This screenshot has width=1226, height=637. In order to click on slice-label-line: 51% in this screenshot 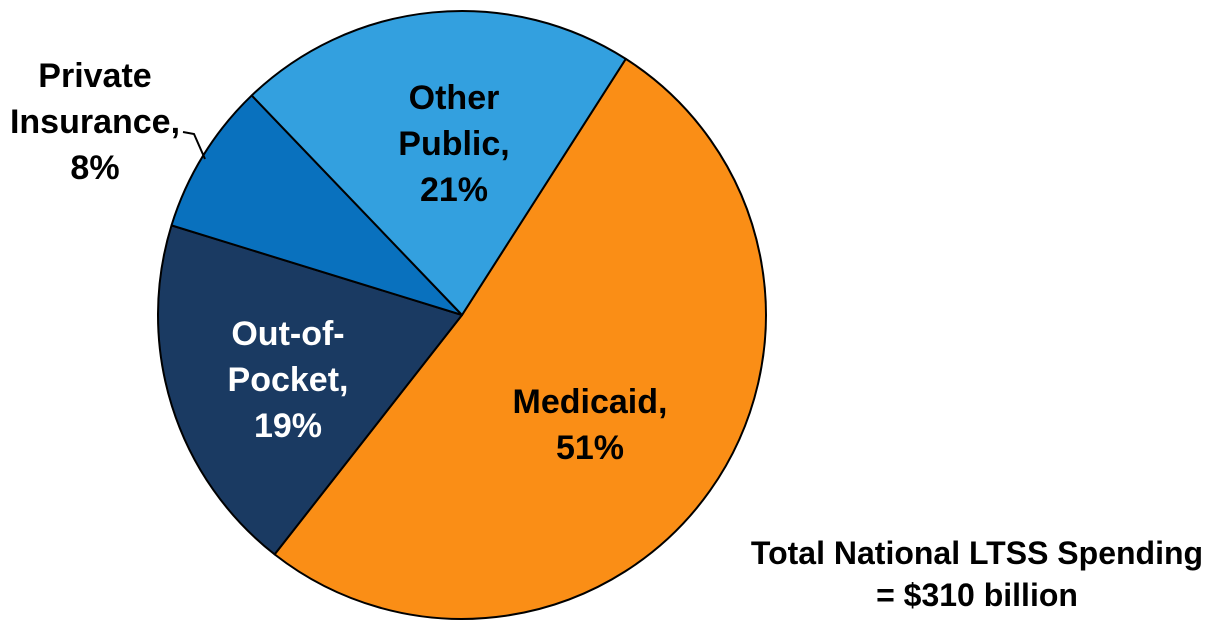, I will do `click(590, 448)`.